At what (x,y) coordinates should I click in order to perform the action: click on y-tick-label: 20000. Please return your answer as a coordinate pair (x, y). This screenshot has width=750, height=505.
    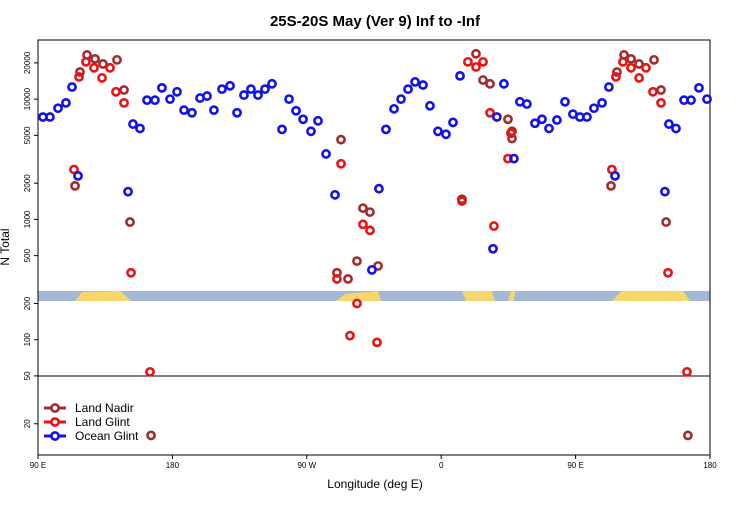
    Looking at the image, I should click on (27, 62).